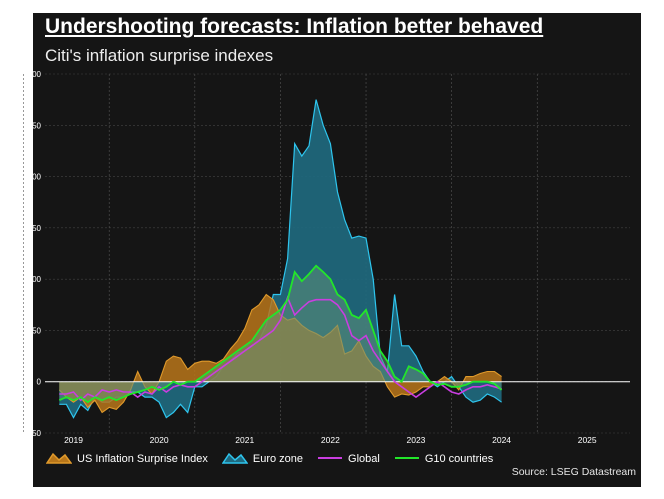 The image size is (664, 499). What do you see at coordinates (35, 433) in the screenshot?
I see `y-tick-label: -50` at bounding box center [35, 433].